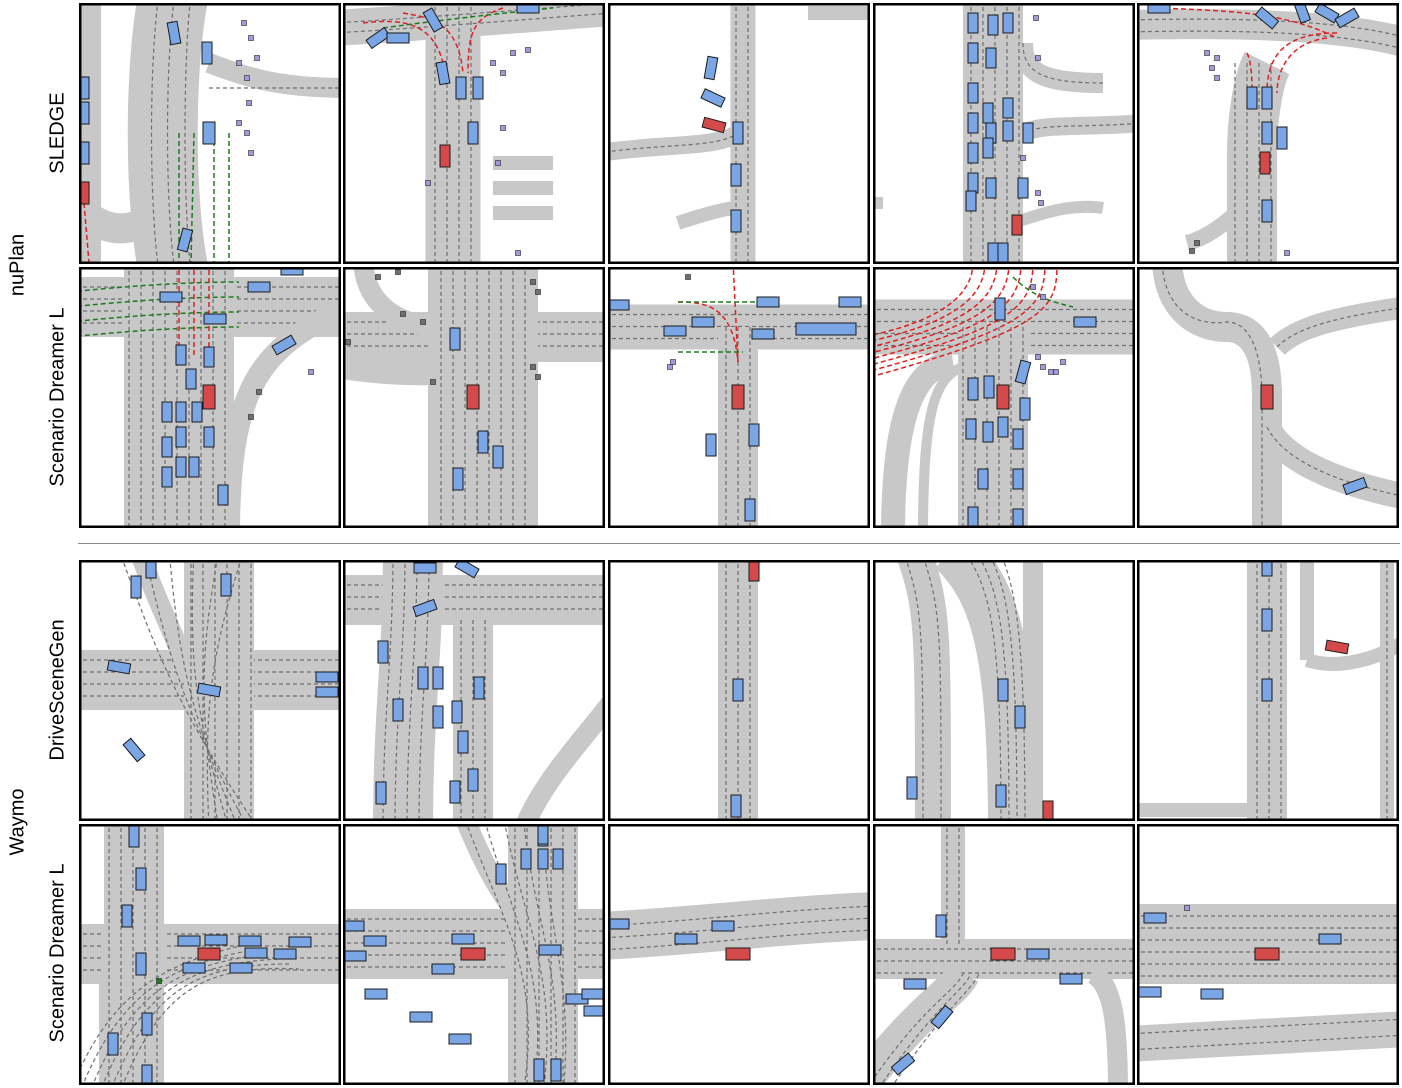 Image resolution: width=1402 pixels, height=1088 pixels. I want to click on scene-tile-r1-c3, so click(739, 133).